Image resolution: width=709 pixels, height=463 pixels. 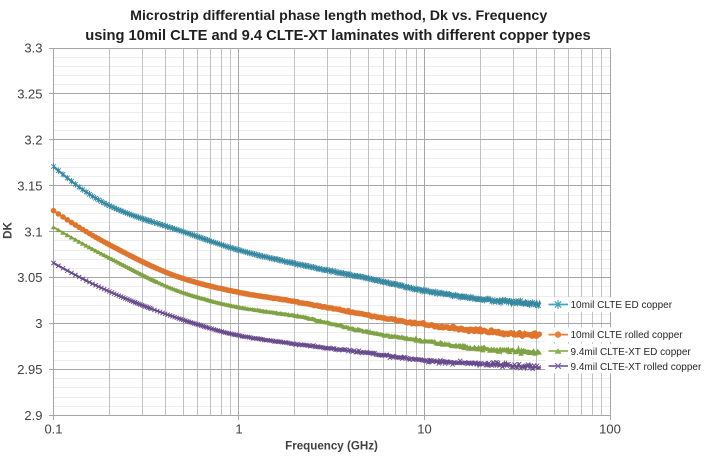 What do you see at coordinates (8, 230) in the screenshot?
I see `svg-text: DK` at bounding box center [8, 230].